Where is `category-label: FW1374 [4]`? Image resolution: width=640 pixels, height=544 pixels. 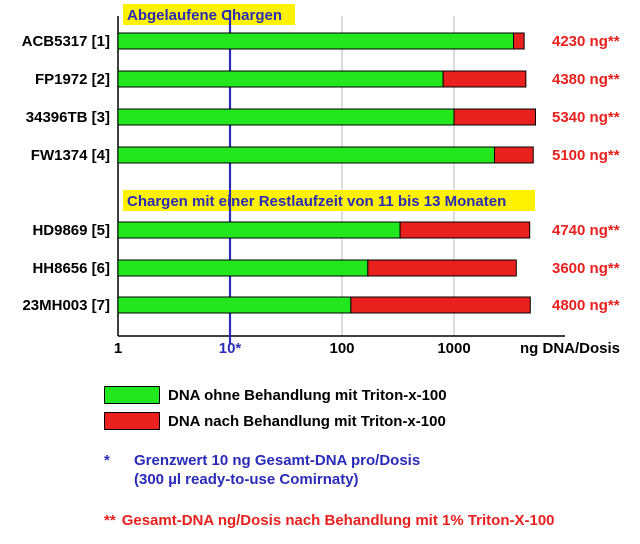 category-label: FW1374 [4] is located at coordinates (70, 155).